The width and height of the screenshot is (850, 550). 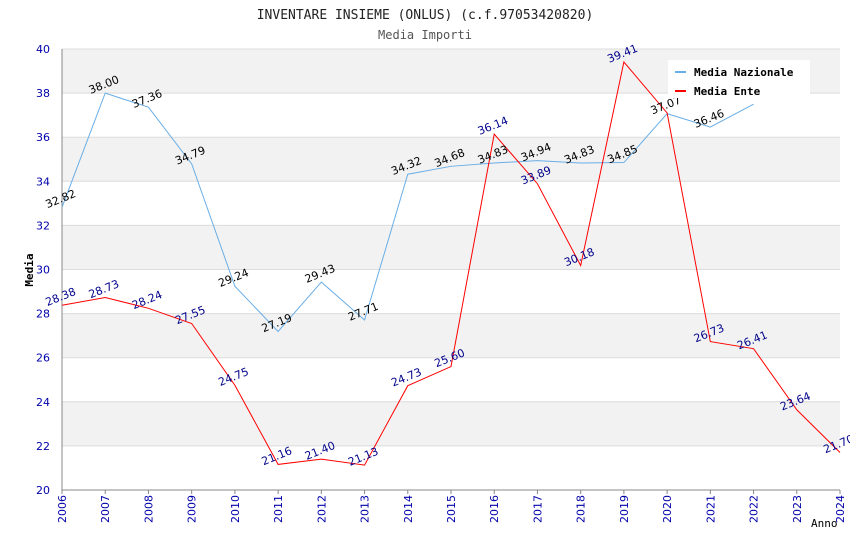 I want to click on y-tick-label: 36, so click(x=43, y=137).